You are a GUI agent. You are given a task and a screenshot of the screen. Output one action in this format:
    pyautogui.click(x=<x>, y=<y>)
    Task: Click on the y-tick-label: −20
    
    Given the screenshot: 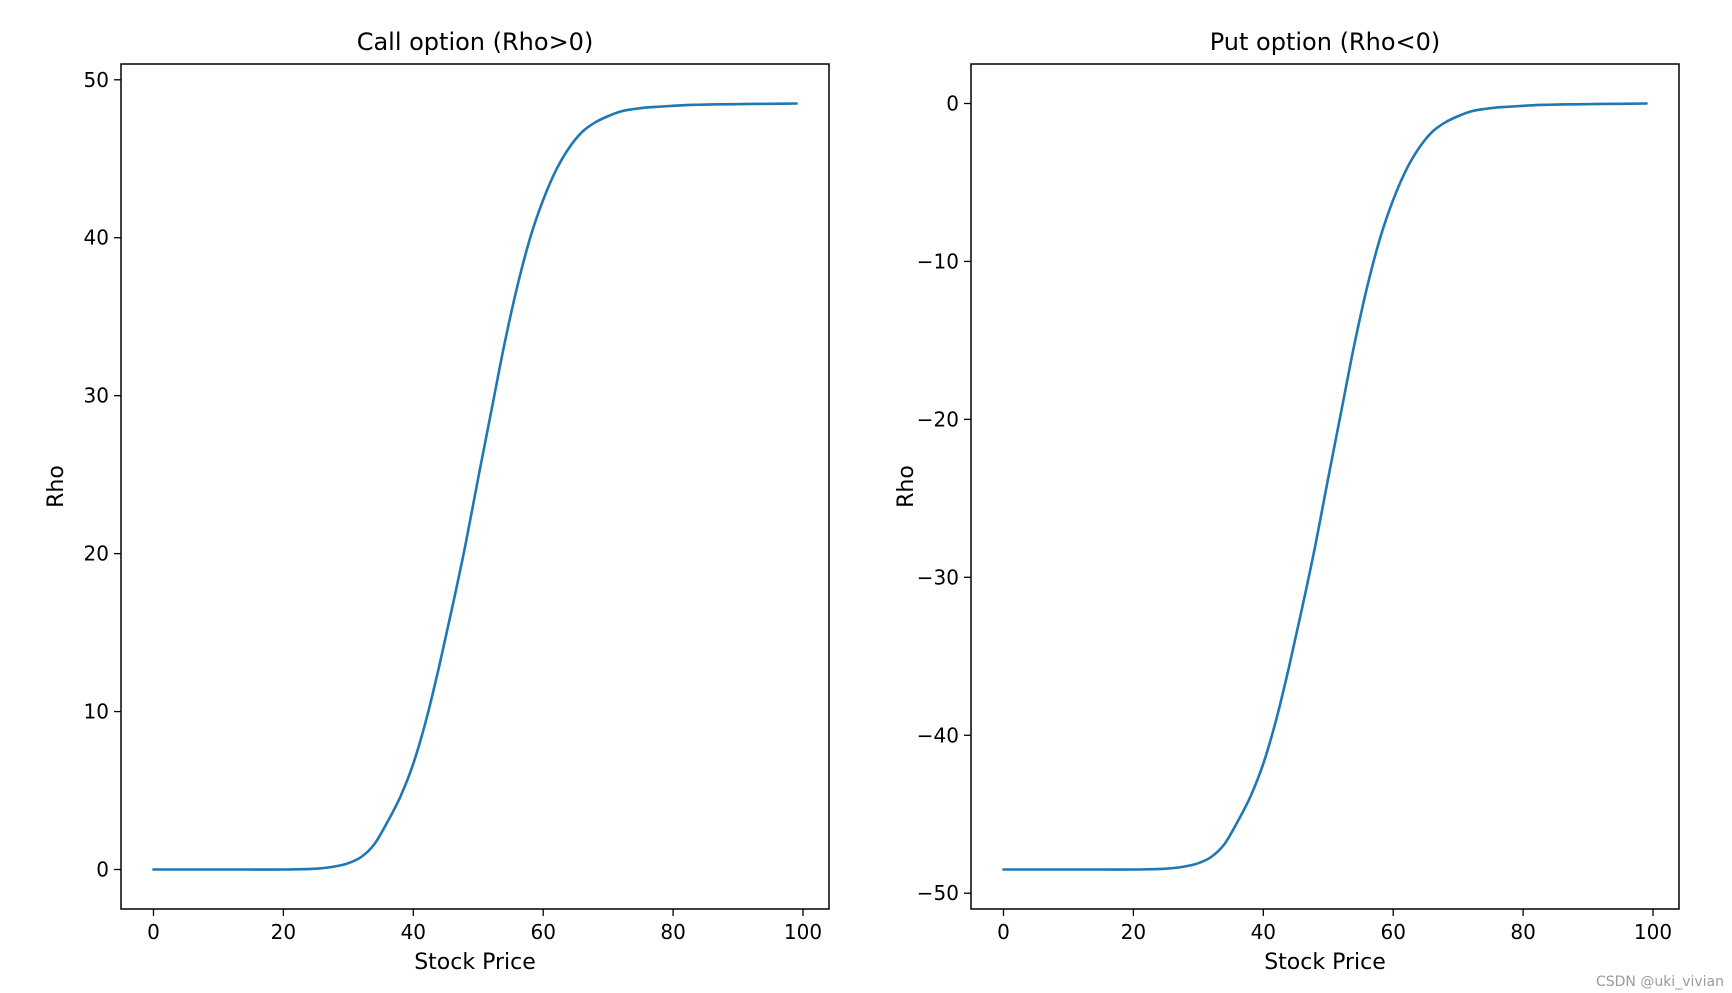 What is the action you would take?
    pyautogui.click(x=938, y=419)
    